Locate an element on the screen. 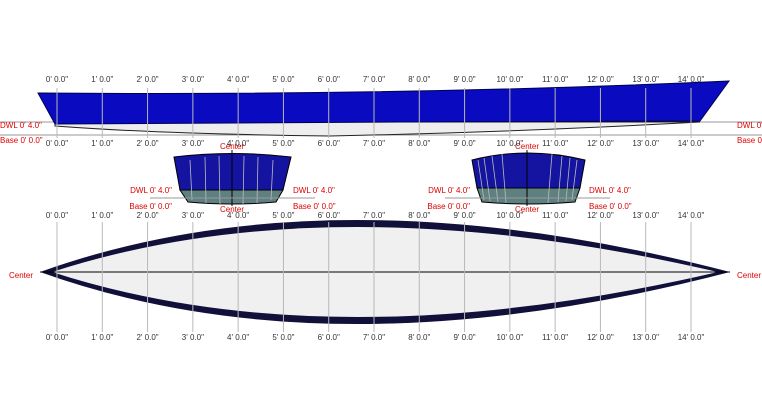  hull-topsides is located at coordinates (384, 102).